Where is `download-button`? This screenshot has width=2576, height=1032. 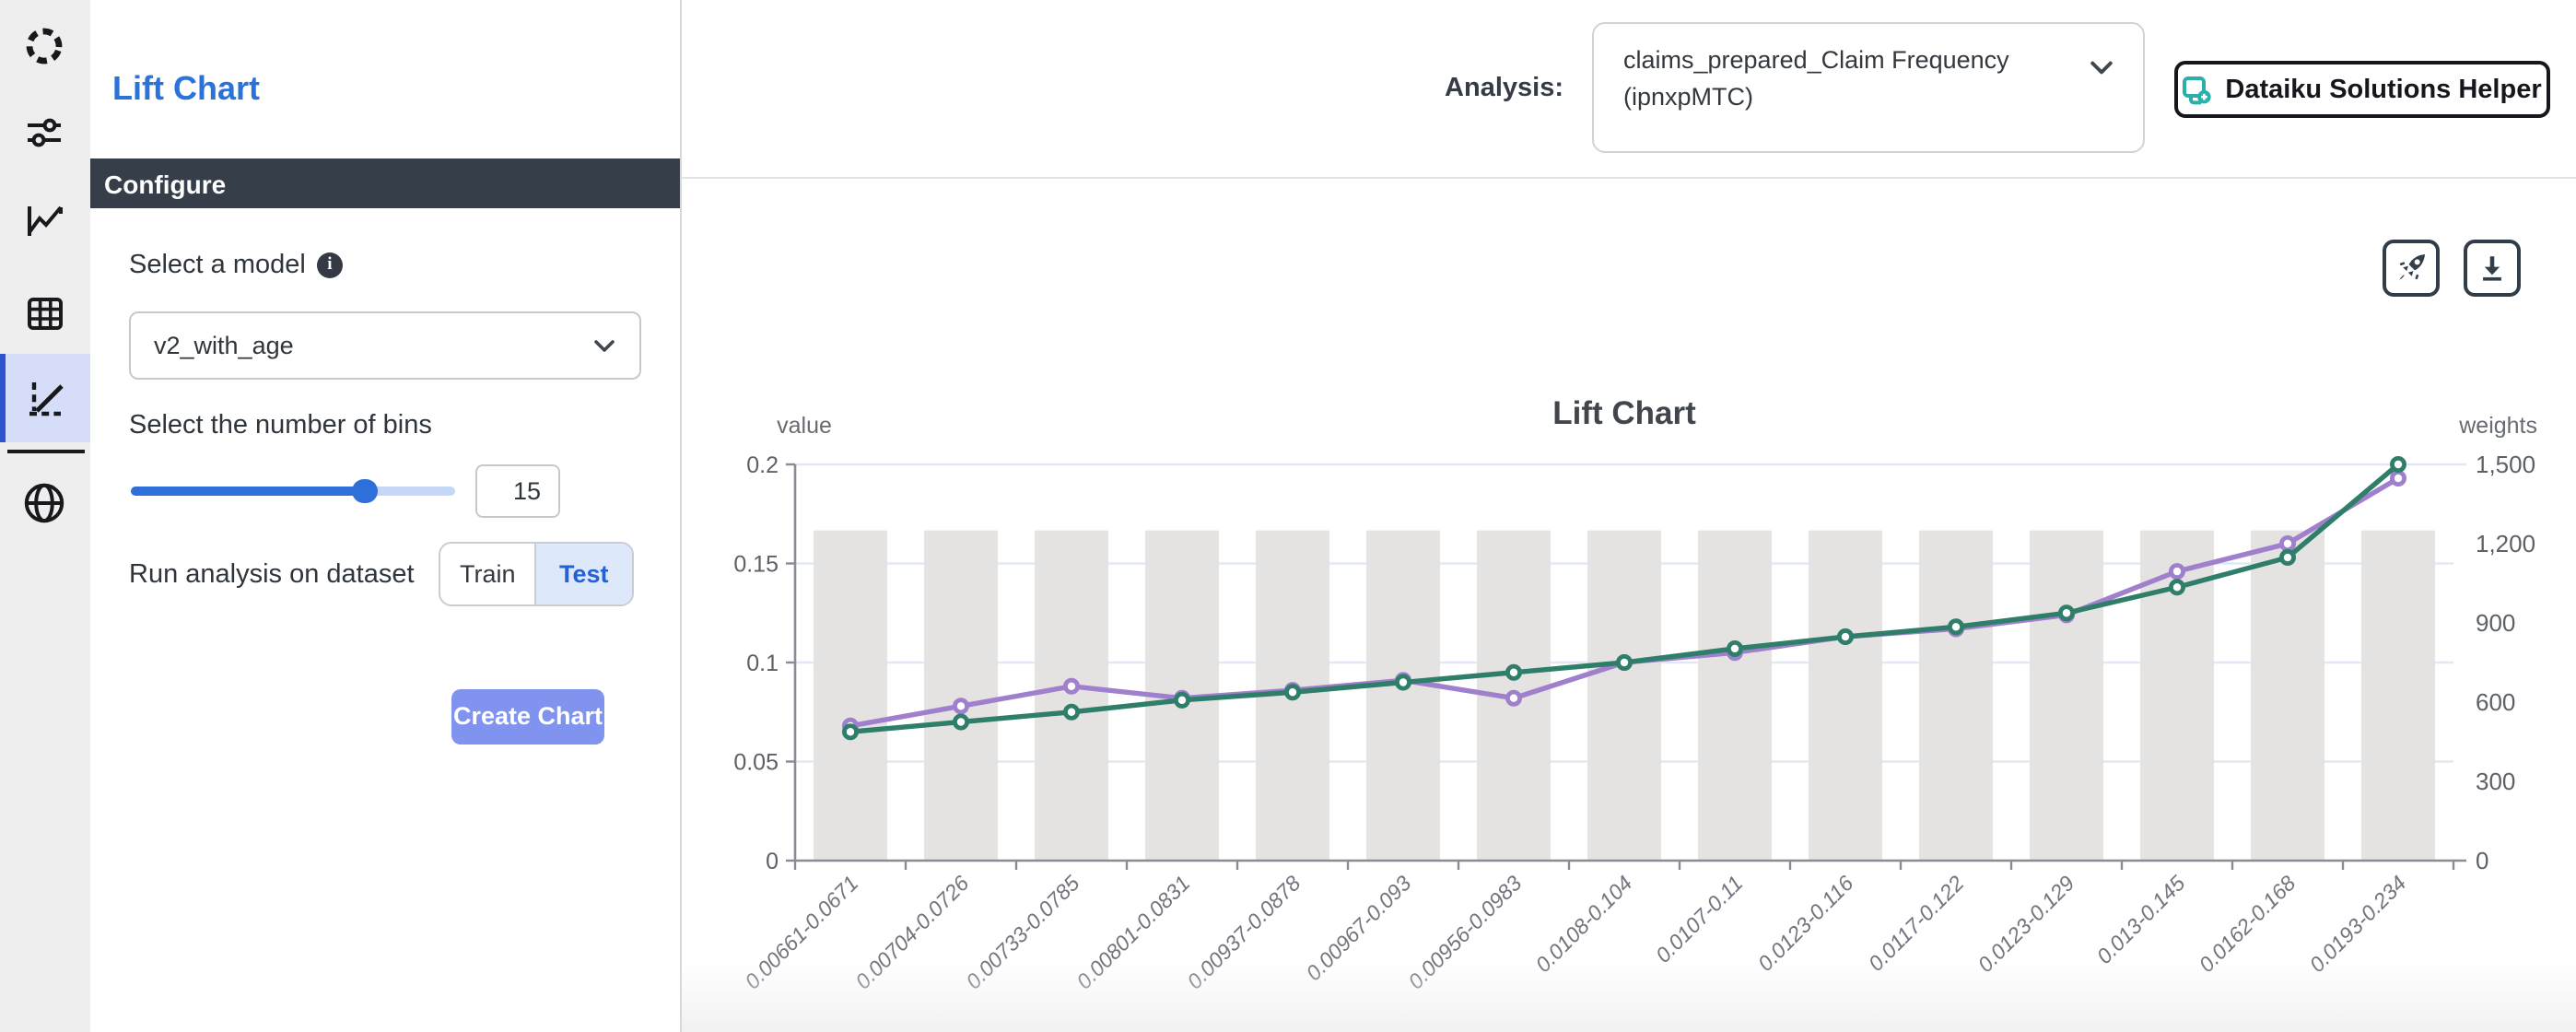 download-button is located at coordinates (2491, 268).